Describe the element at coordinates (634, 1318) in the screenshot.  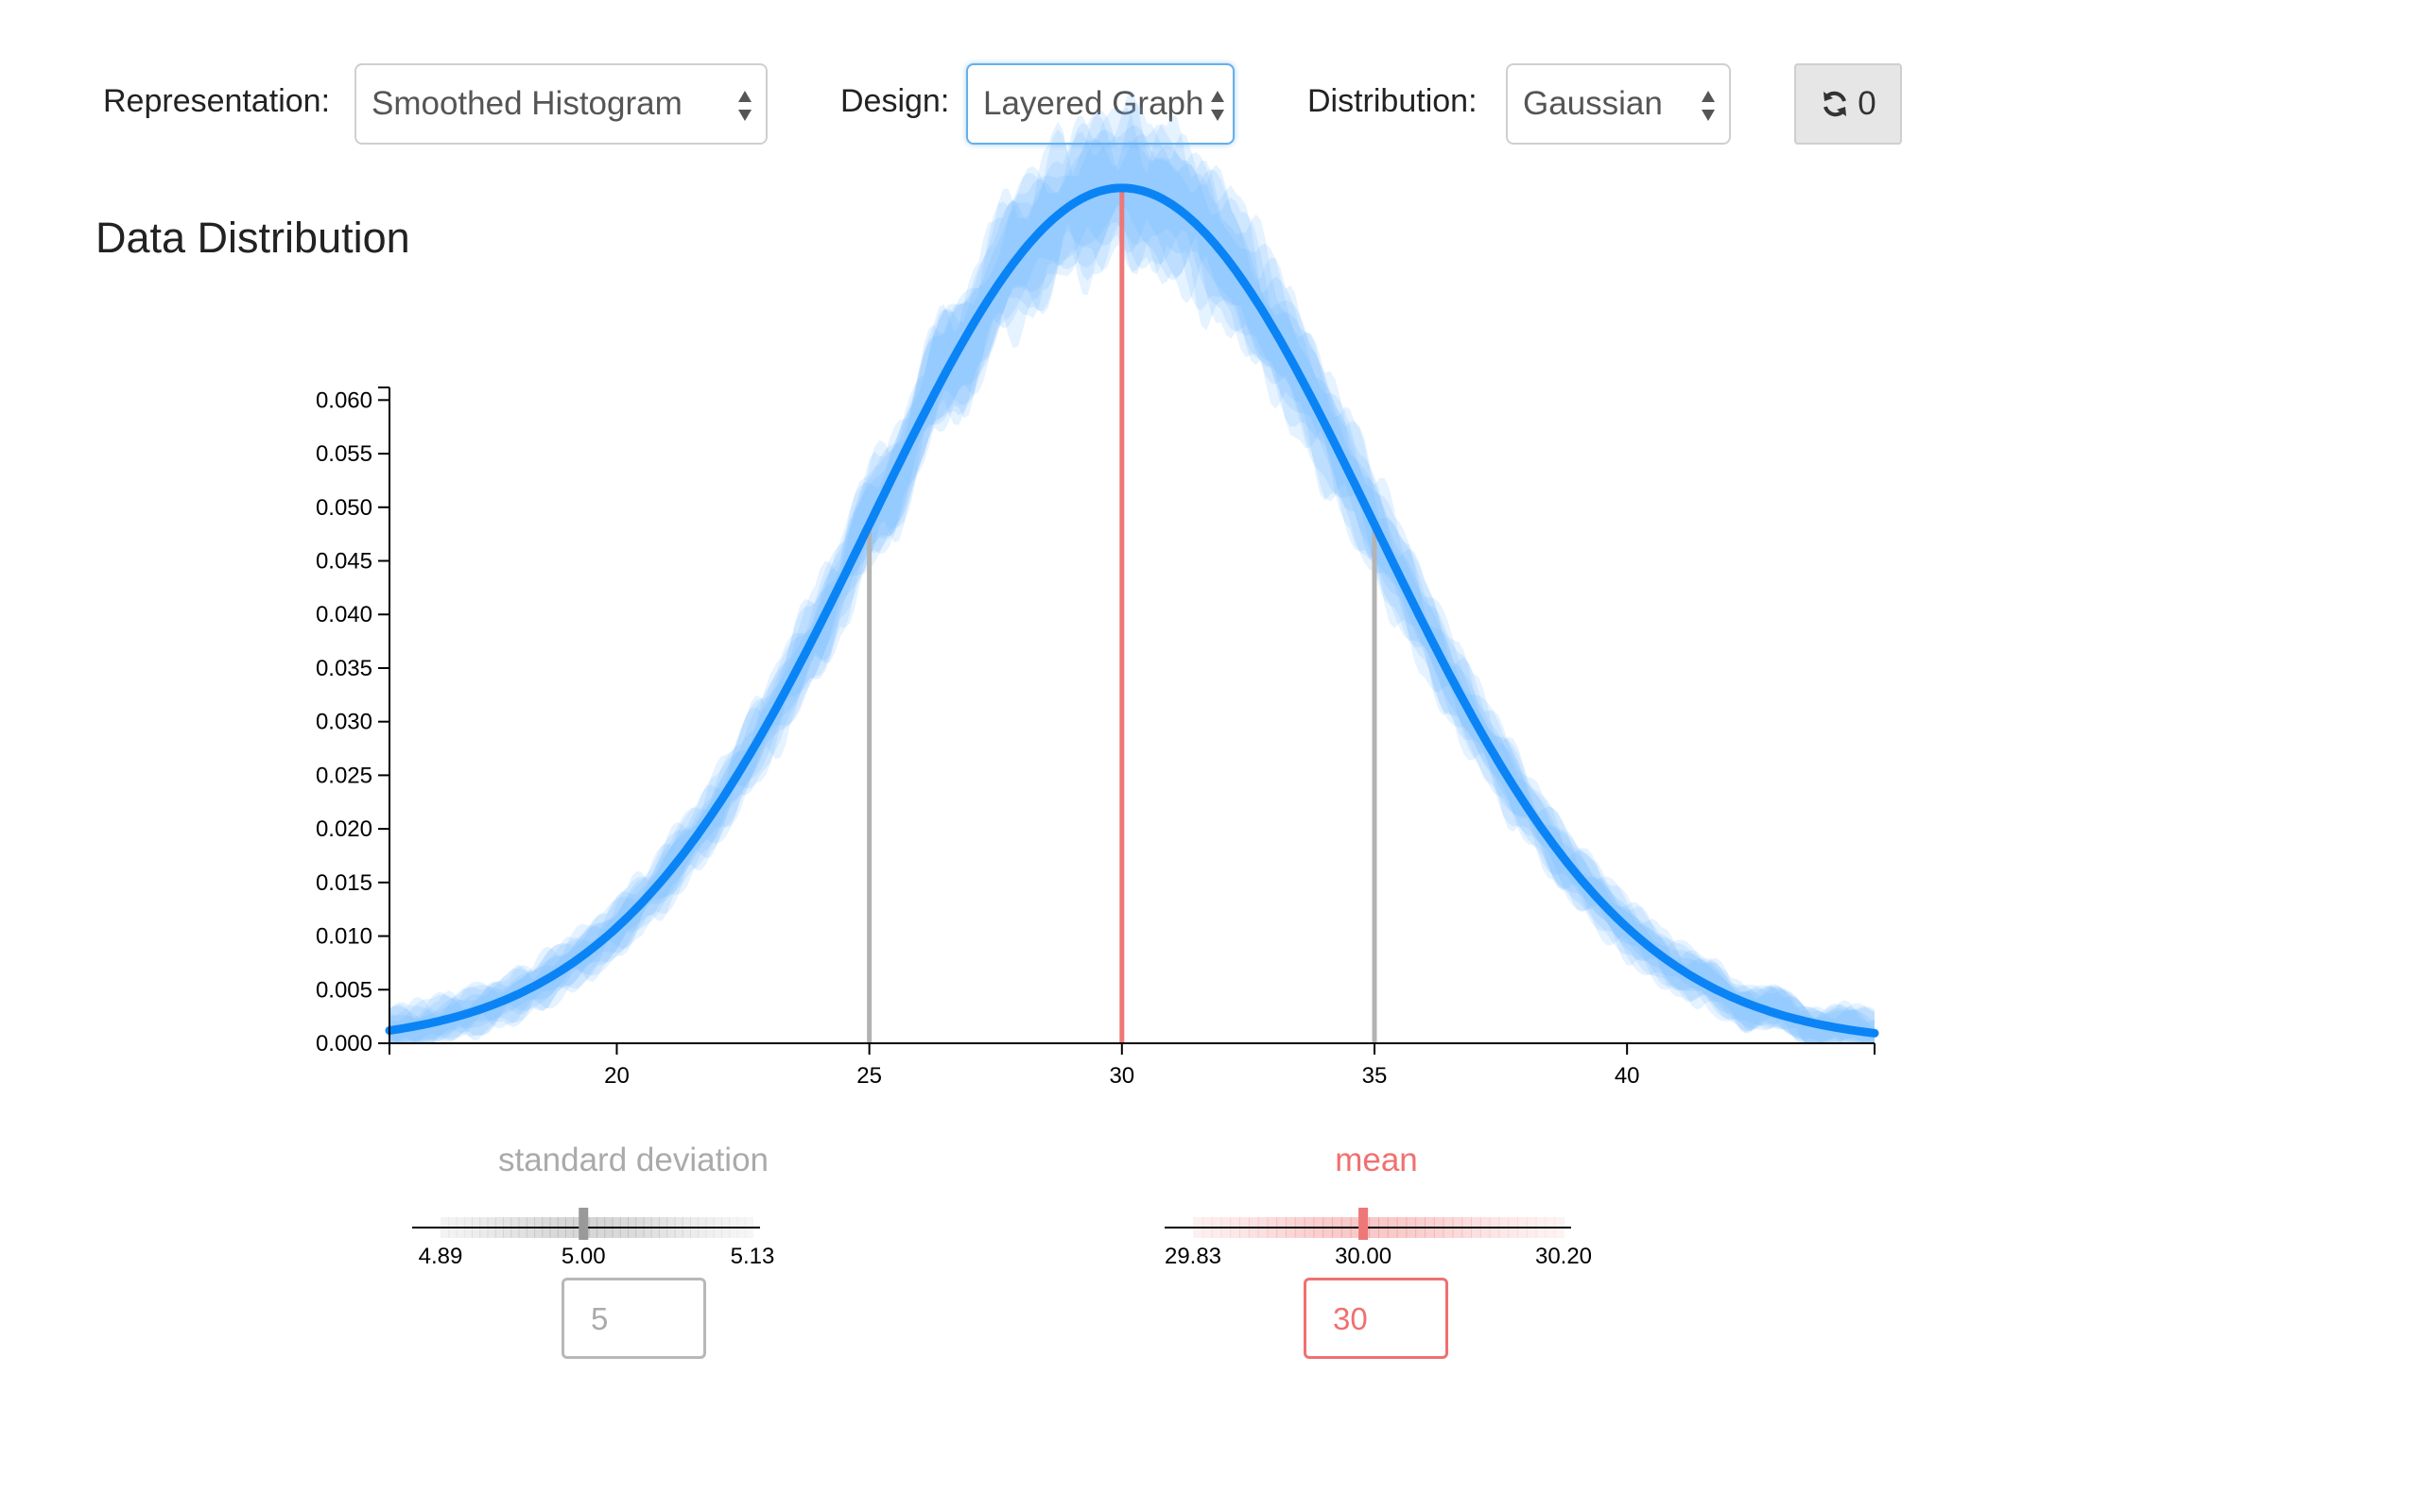
I see `sd-input: 5` at that location.